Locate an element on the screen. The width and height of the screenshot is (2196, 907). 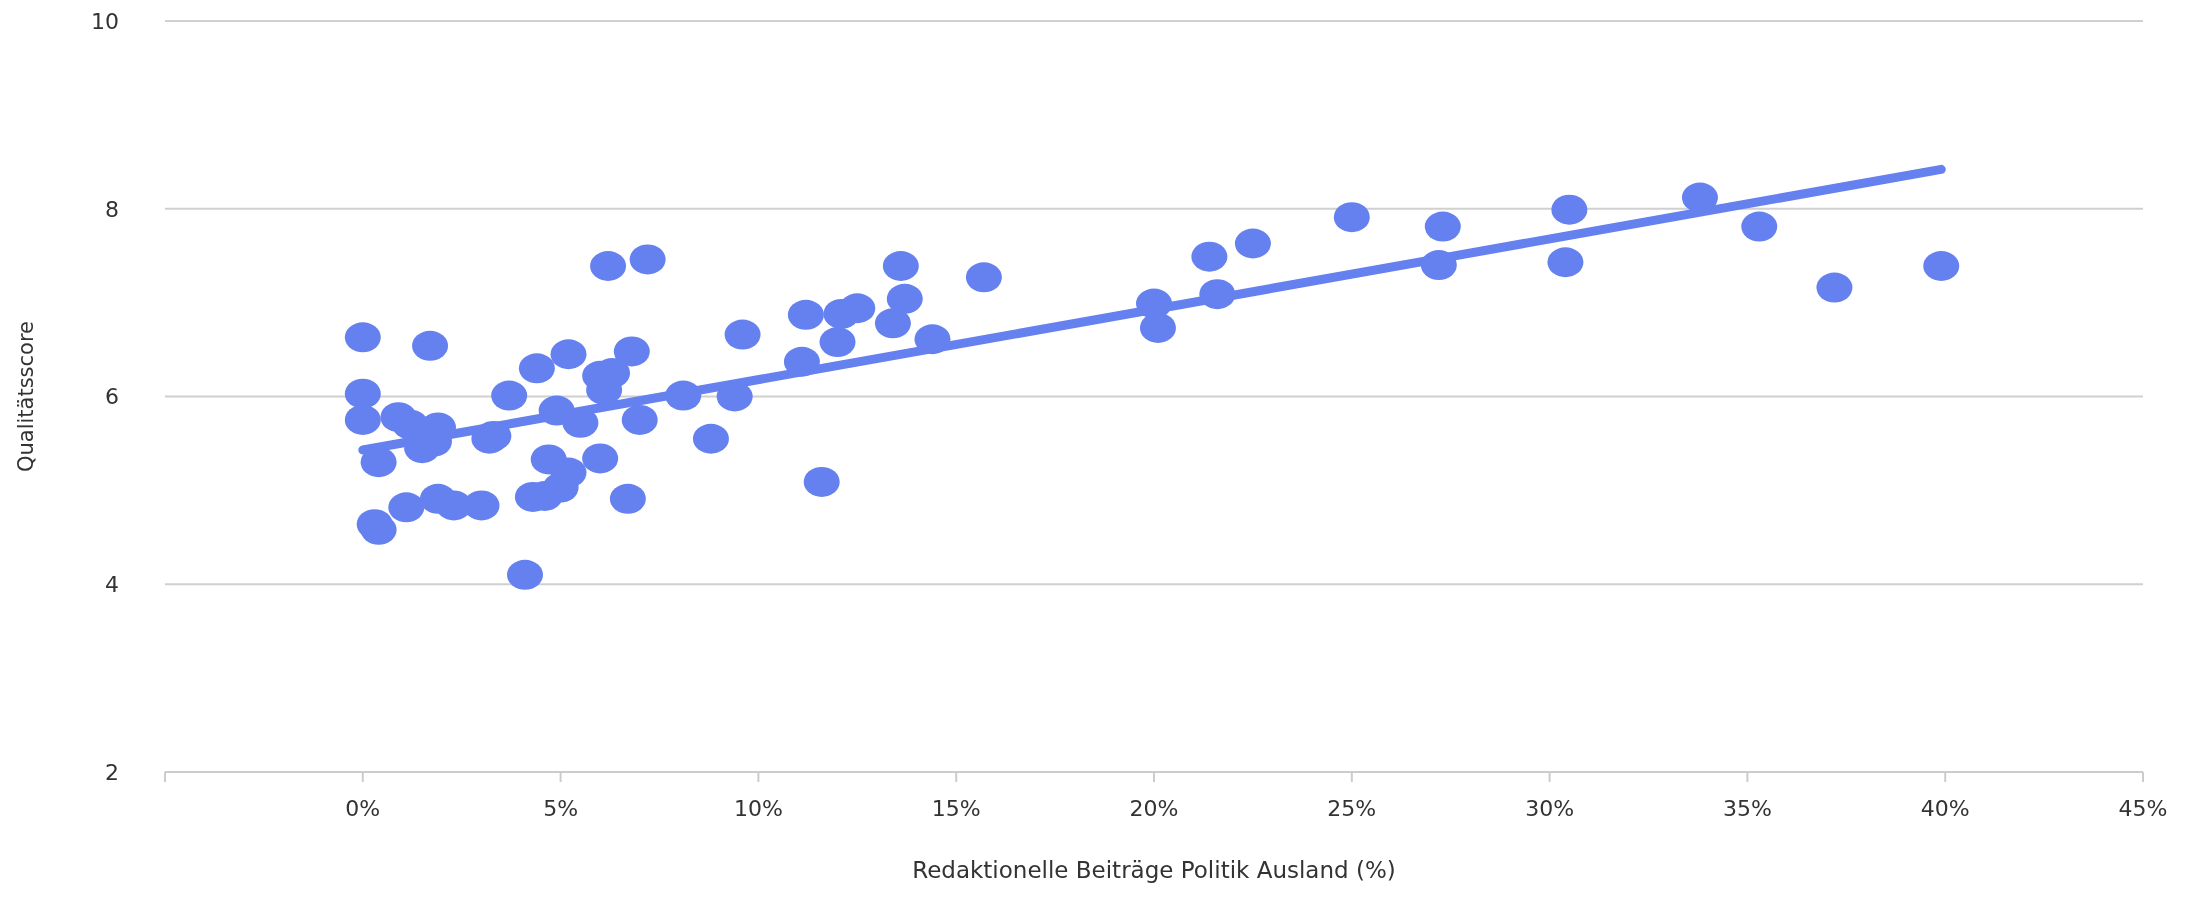
x-tick-label: 5% is located at coordinates (561, 808).